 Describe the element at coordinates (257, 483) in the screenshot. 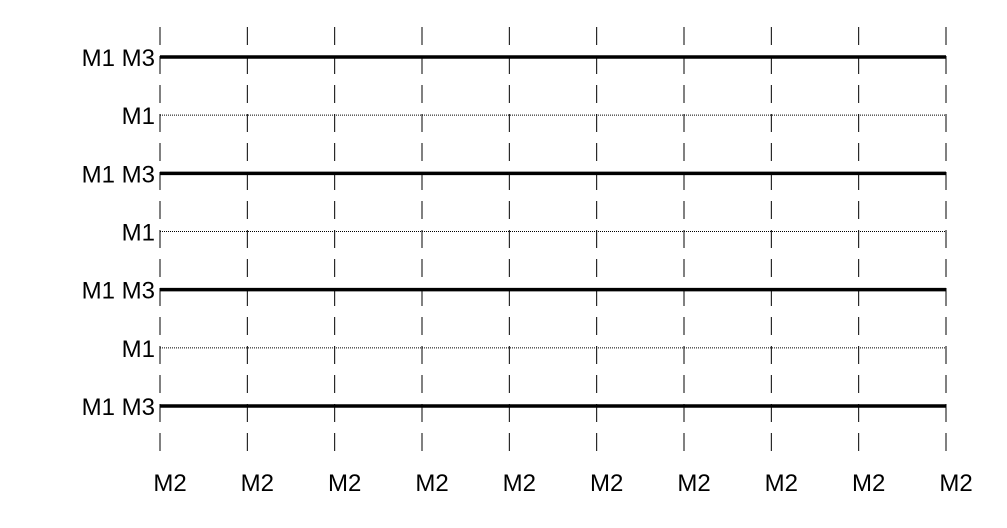

I see `column-label-2: M2` at that location.